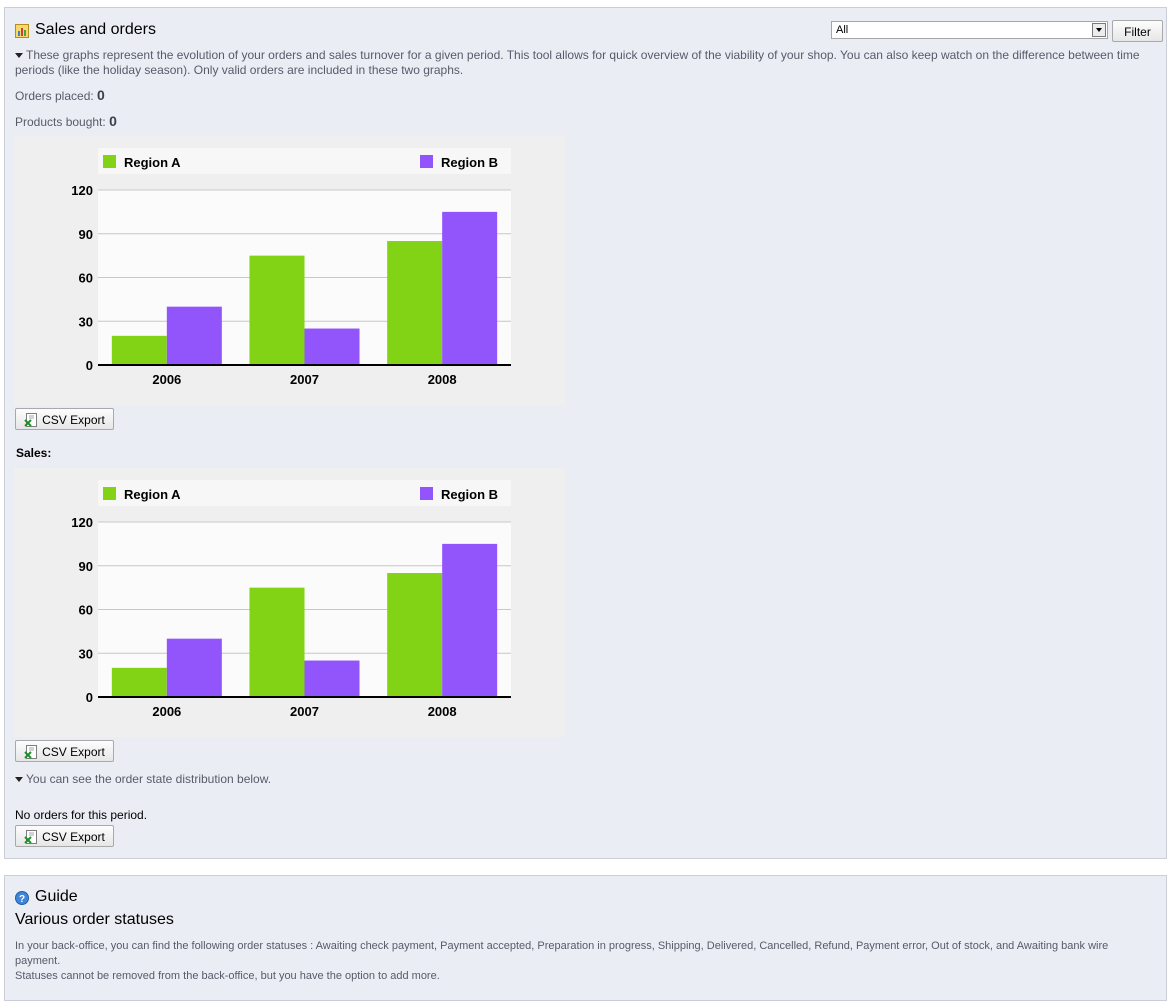  I want to click on chart-icon, so click(22, 31).